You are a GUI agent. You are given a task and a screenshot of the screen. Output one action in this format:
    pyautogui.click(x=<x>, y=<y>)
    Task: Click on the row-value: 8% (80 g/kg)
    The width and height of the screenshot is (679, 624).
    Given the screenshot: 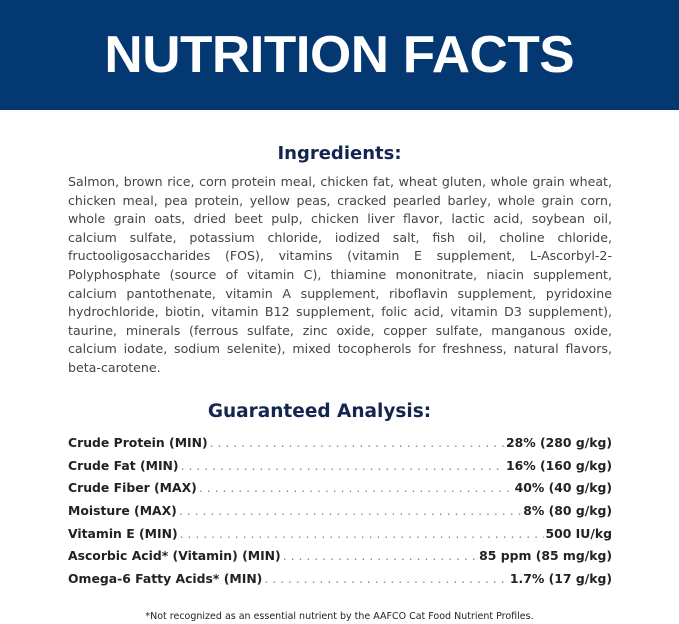 What is the action you would take?
    pyautogui.click(x=567, y=511)
    